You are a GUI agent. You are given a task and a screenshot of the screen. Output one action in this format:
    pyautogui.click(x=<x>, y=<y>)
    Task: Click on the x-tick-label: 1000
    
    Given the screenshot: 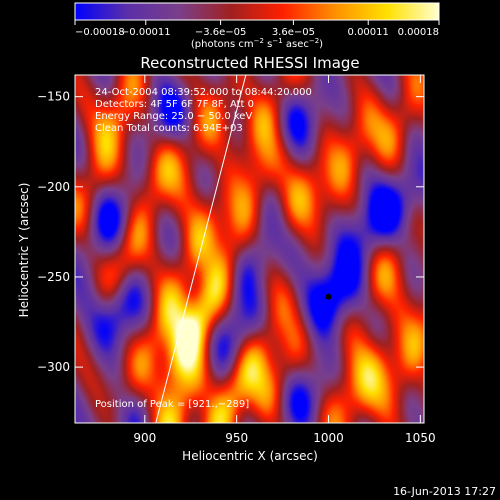 What is the action you would take?
    pyautogui.click(x=328, y=438)
    